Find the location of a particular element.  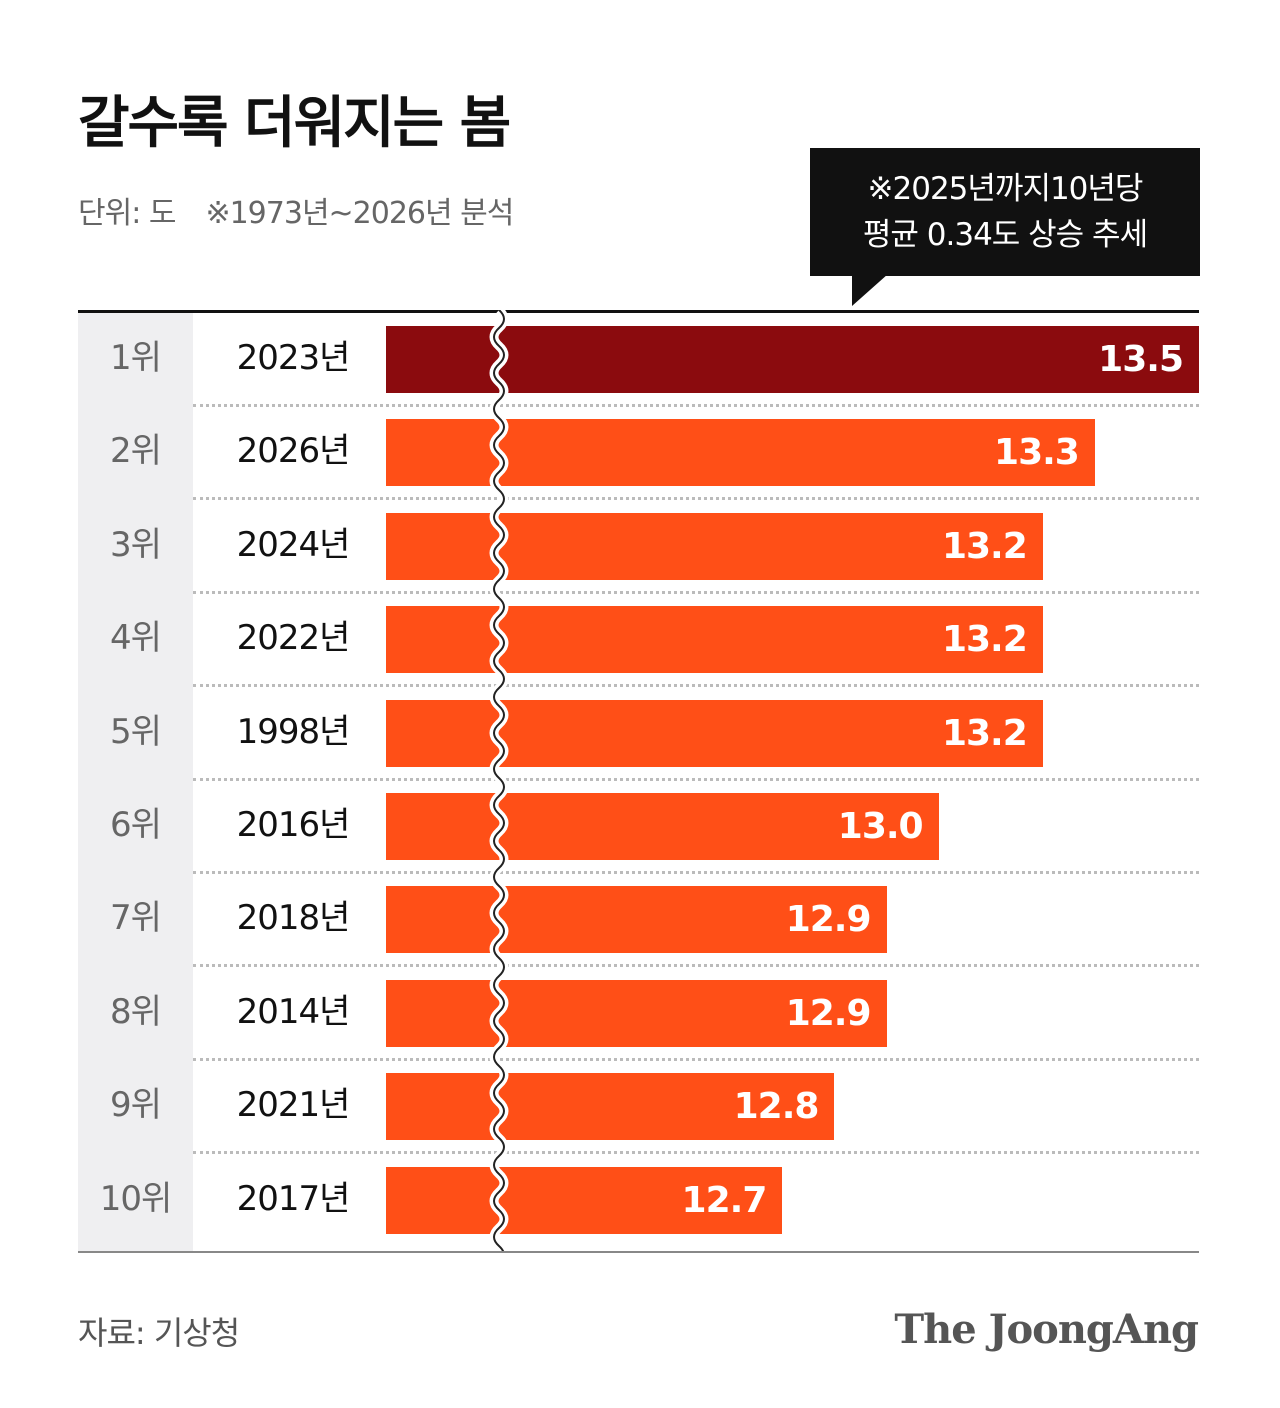

chart-subtitle: 단위: 도 ※1973년~2026년 분석 is located at coordinates (296, 210).